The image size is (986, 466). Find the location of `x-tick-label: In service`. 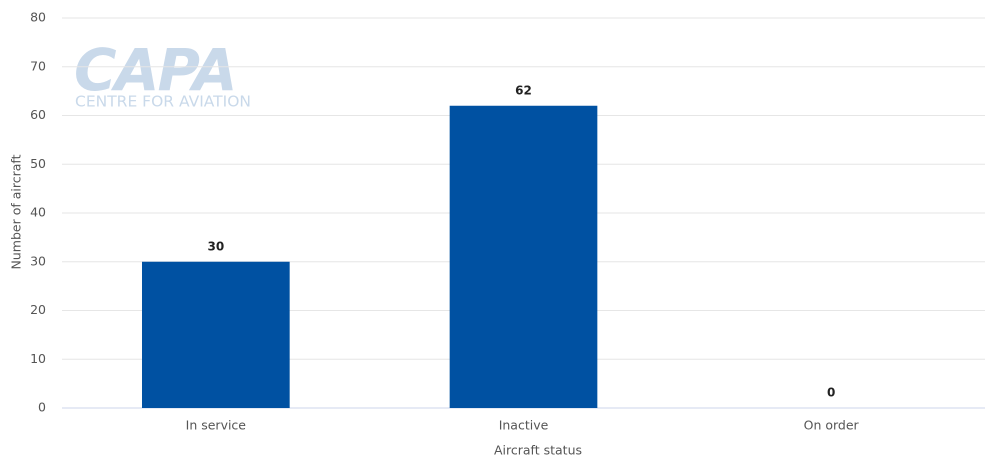

x-tick-label: In service is located at coordinates (216, 425).